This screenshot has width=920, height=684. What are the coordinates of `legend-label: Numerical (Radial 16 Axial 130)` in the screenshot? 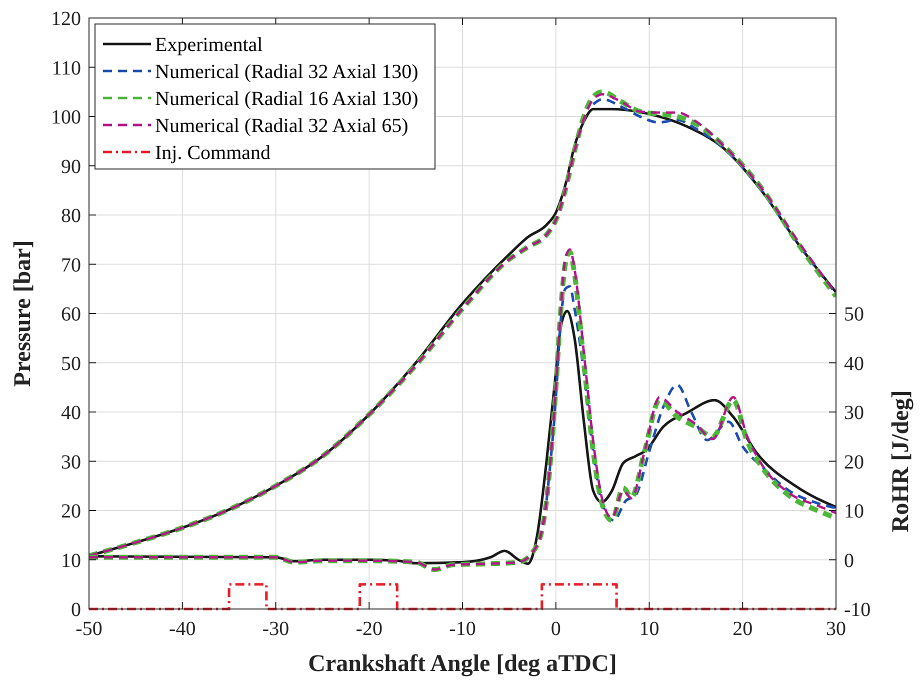 It's located at (286, 99).